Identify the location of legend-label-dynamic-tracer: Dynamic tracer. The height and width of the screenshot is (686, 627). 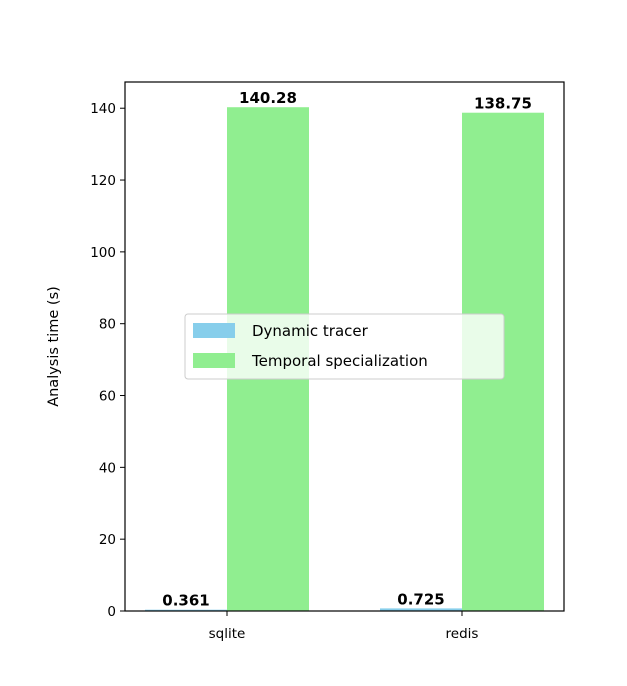
(310, 331).